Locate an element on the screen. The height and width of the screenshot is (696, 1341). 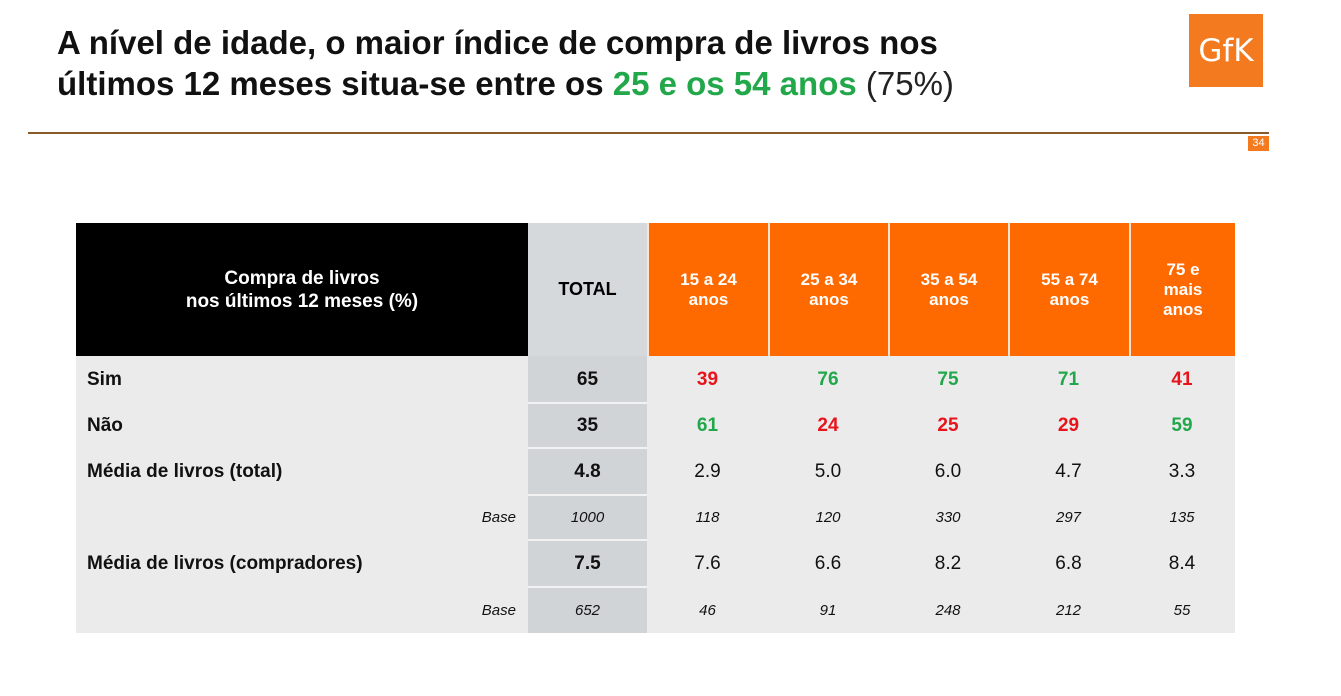
total-cell: 4.8 is located at coordinates (587, 471).